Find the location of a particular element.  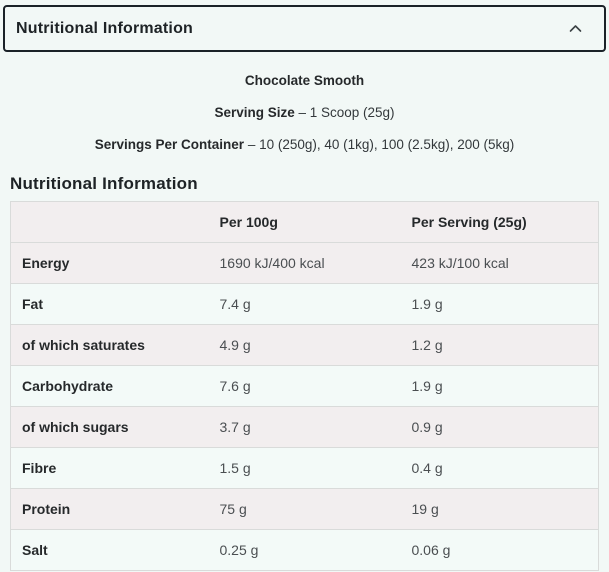

table-row-carbohydrate: Carbohydrate 7.6 g 1.9 g is located at coordinates (304, 386).